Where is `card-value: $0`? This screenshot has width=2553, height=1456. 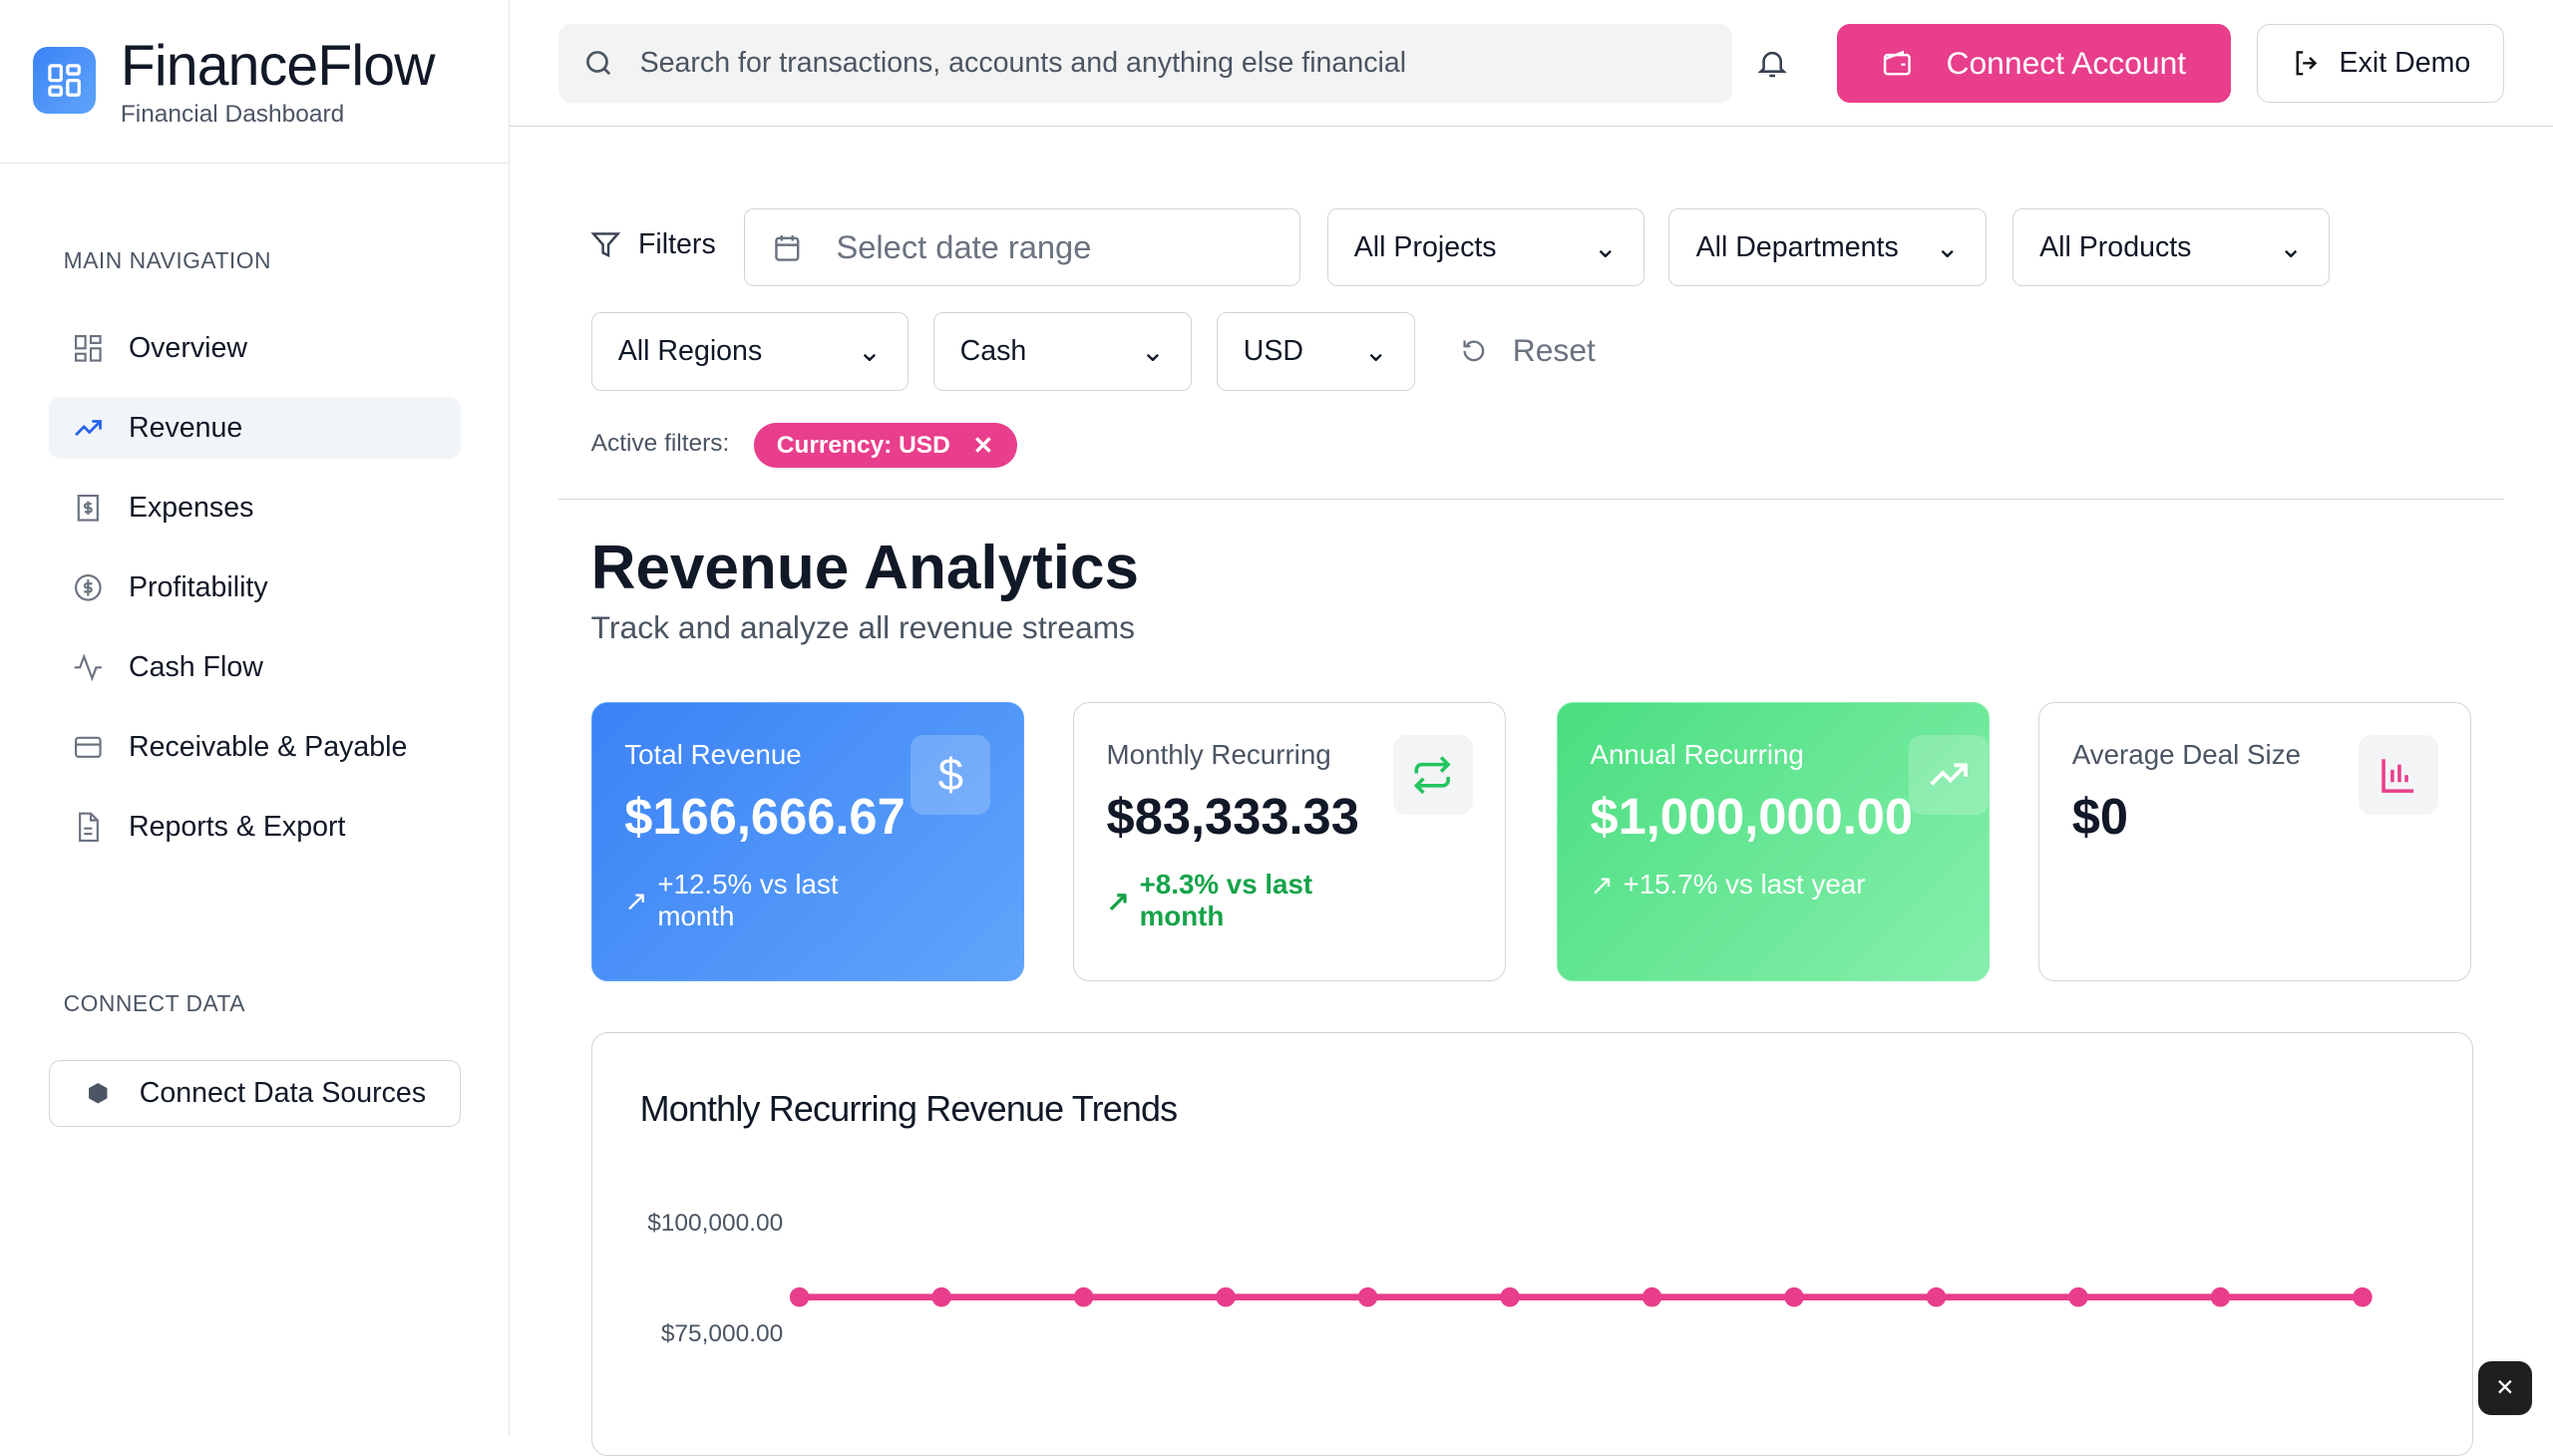 card-value: $0 is located at coordinates (2100, 816).